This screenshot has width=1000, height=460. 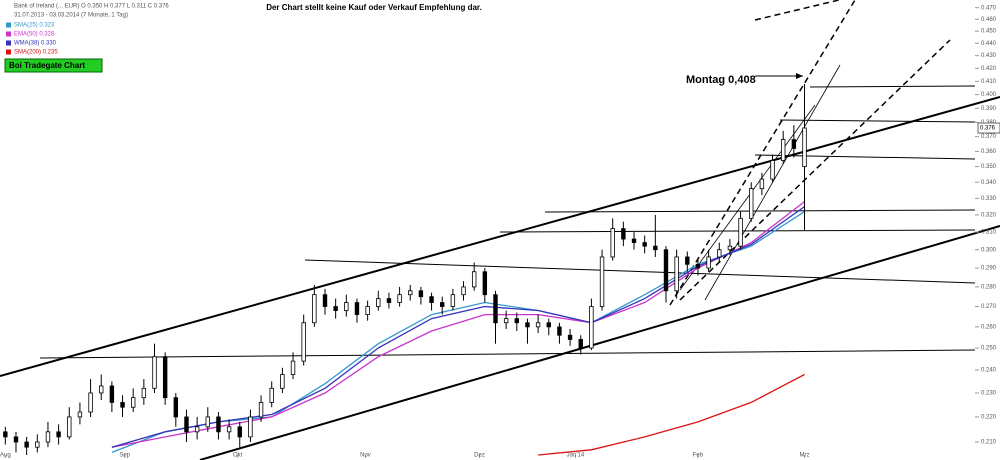 I want to click on x-tick-label: Okt, so click(x=238, y=456).